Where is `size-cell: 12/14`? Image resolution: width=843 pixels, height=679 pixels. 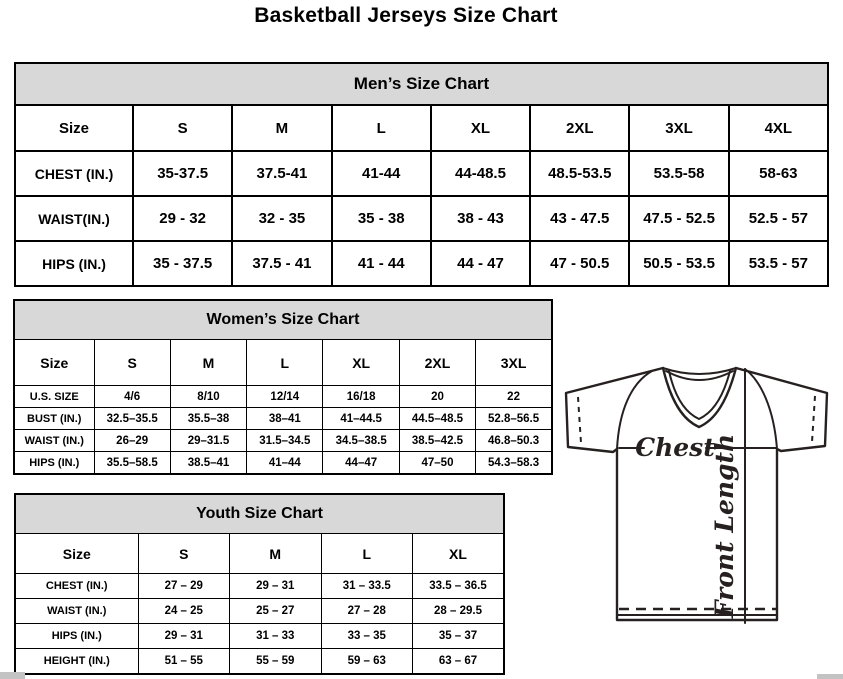
size-cell: 12/14 is located at coordinates (285, 396).